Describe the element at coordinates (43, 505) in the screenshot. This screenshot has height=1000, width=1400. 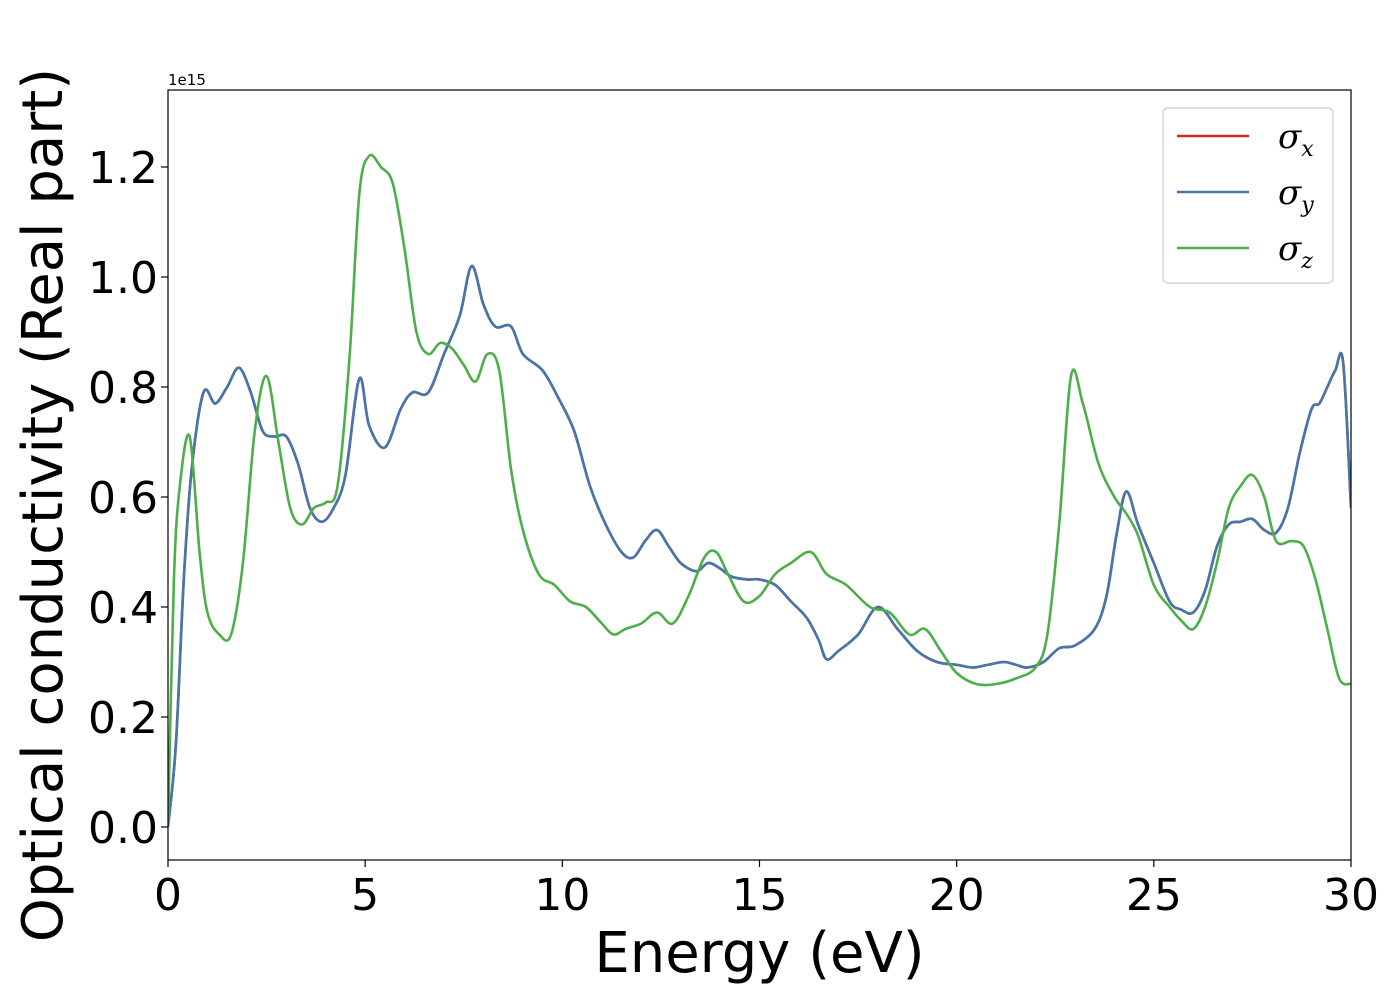
I see `y-axis-title: Optical conductivity (Real part)` at that location.